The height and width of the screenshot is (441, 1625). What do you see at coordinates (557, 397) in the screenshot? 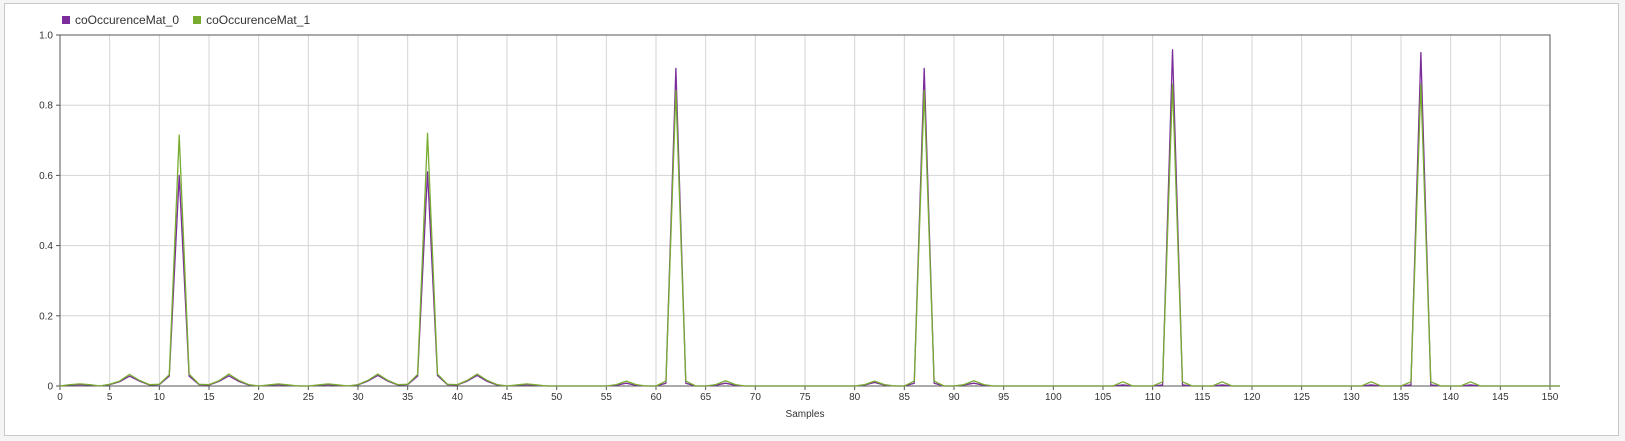
I see `x-tick-label: 50` at bounding box center [557, 397].